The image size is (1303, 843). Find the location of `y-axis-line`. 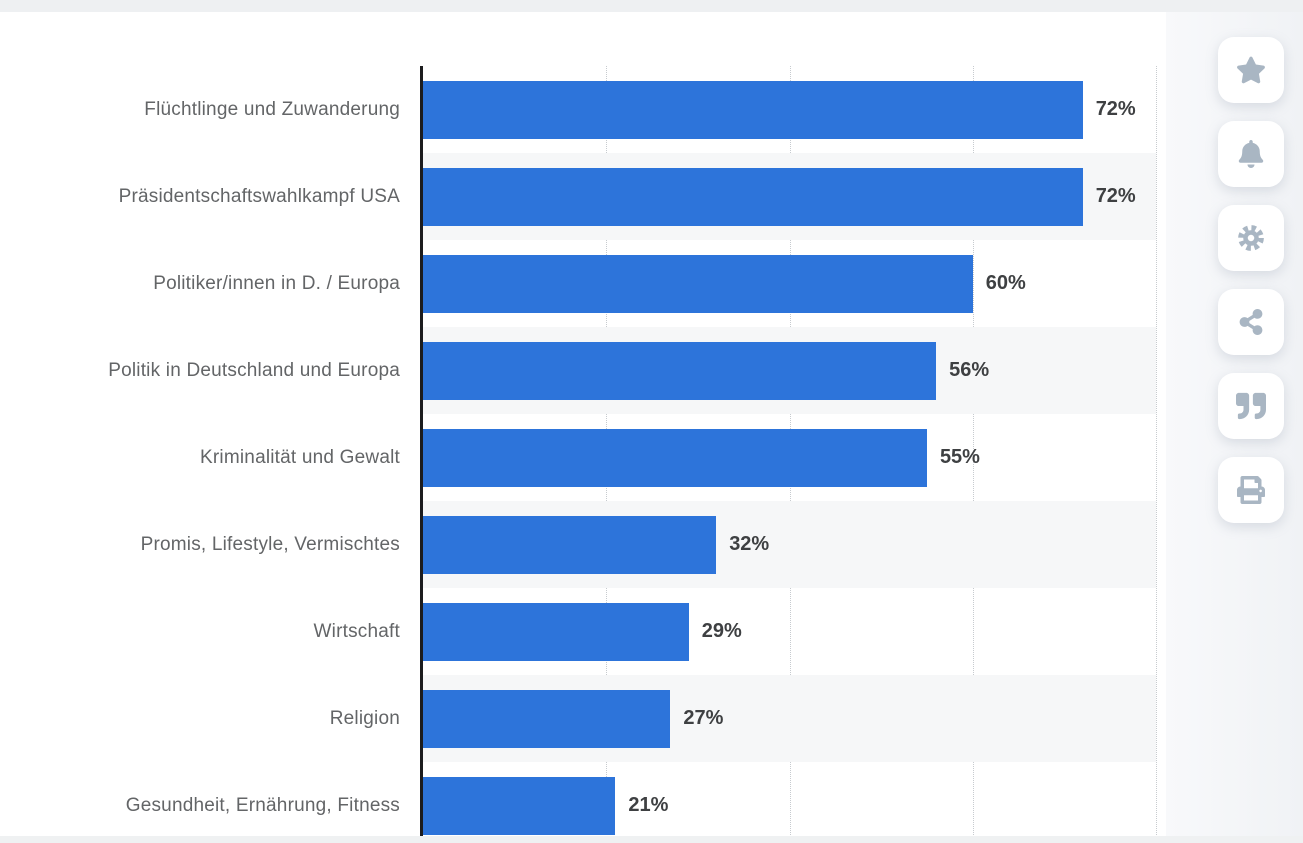

y-axis-line is located at coordinates (421, 454).